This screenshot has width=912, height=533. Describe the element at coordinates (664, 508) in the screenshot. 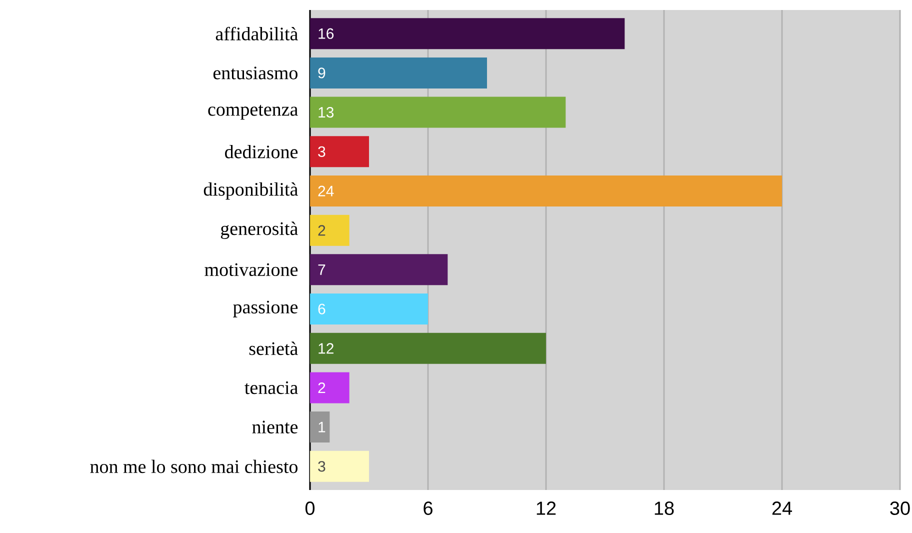

I see `x-tick-label: 18` at that location.